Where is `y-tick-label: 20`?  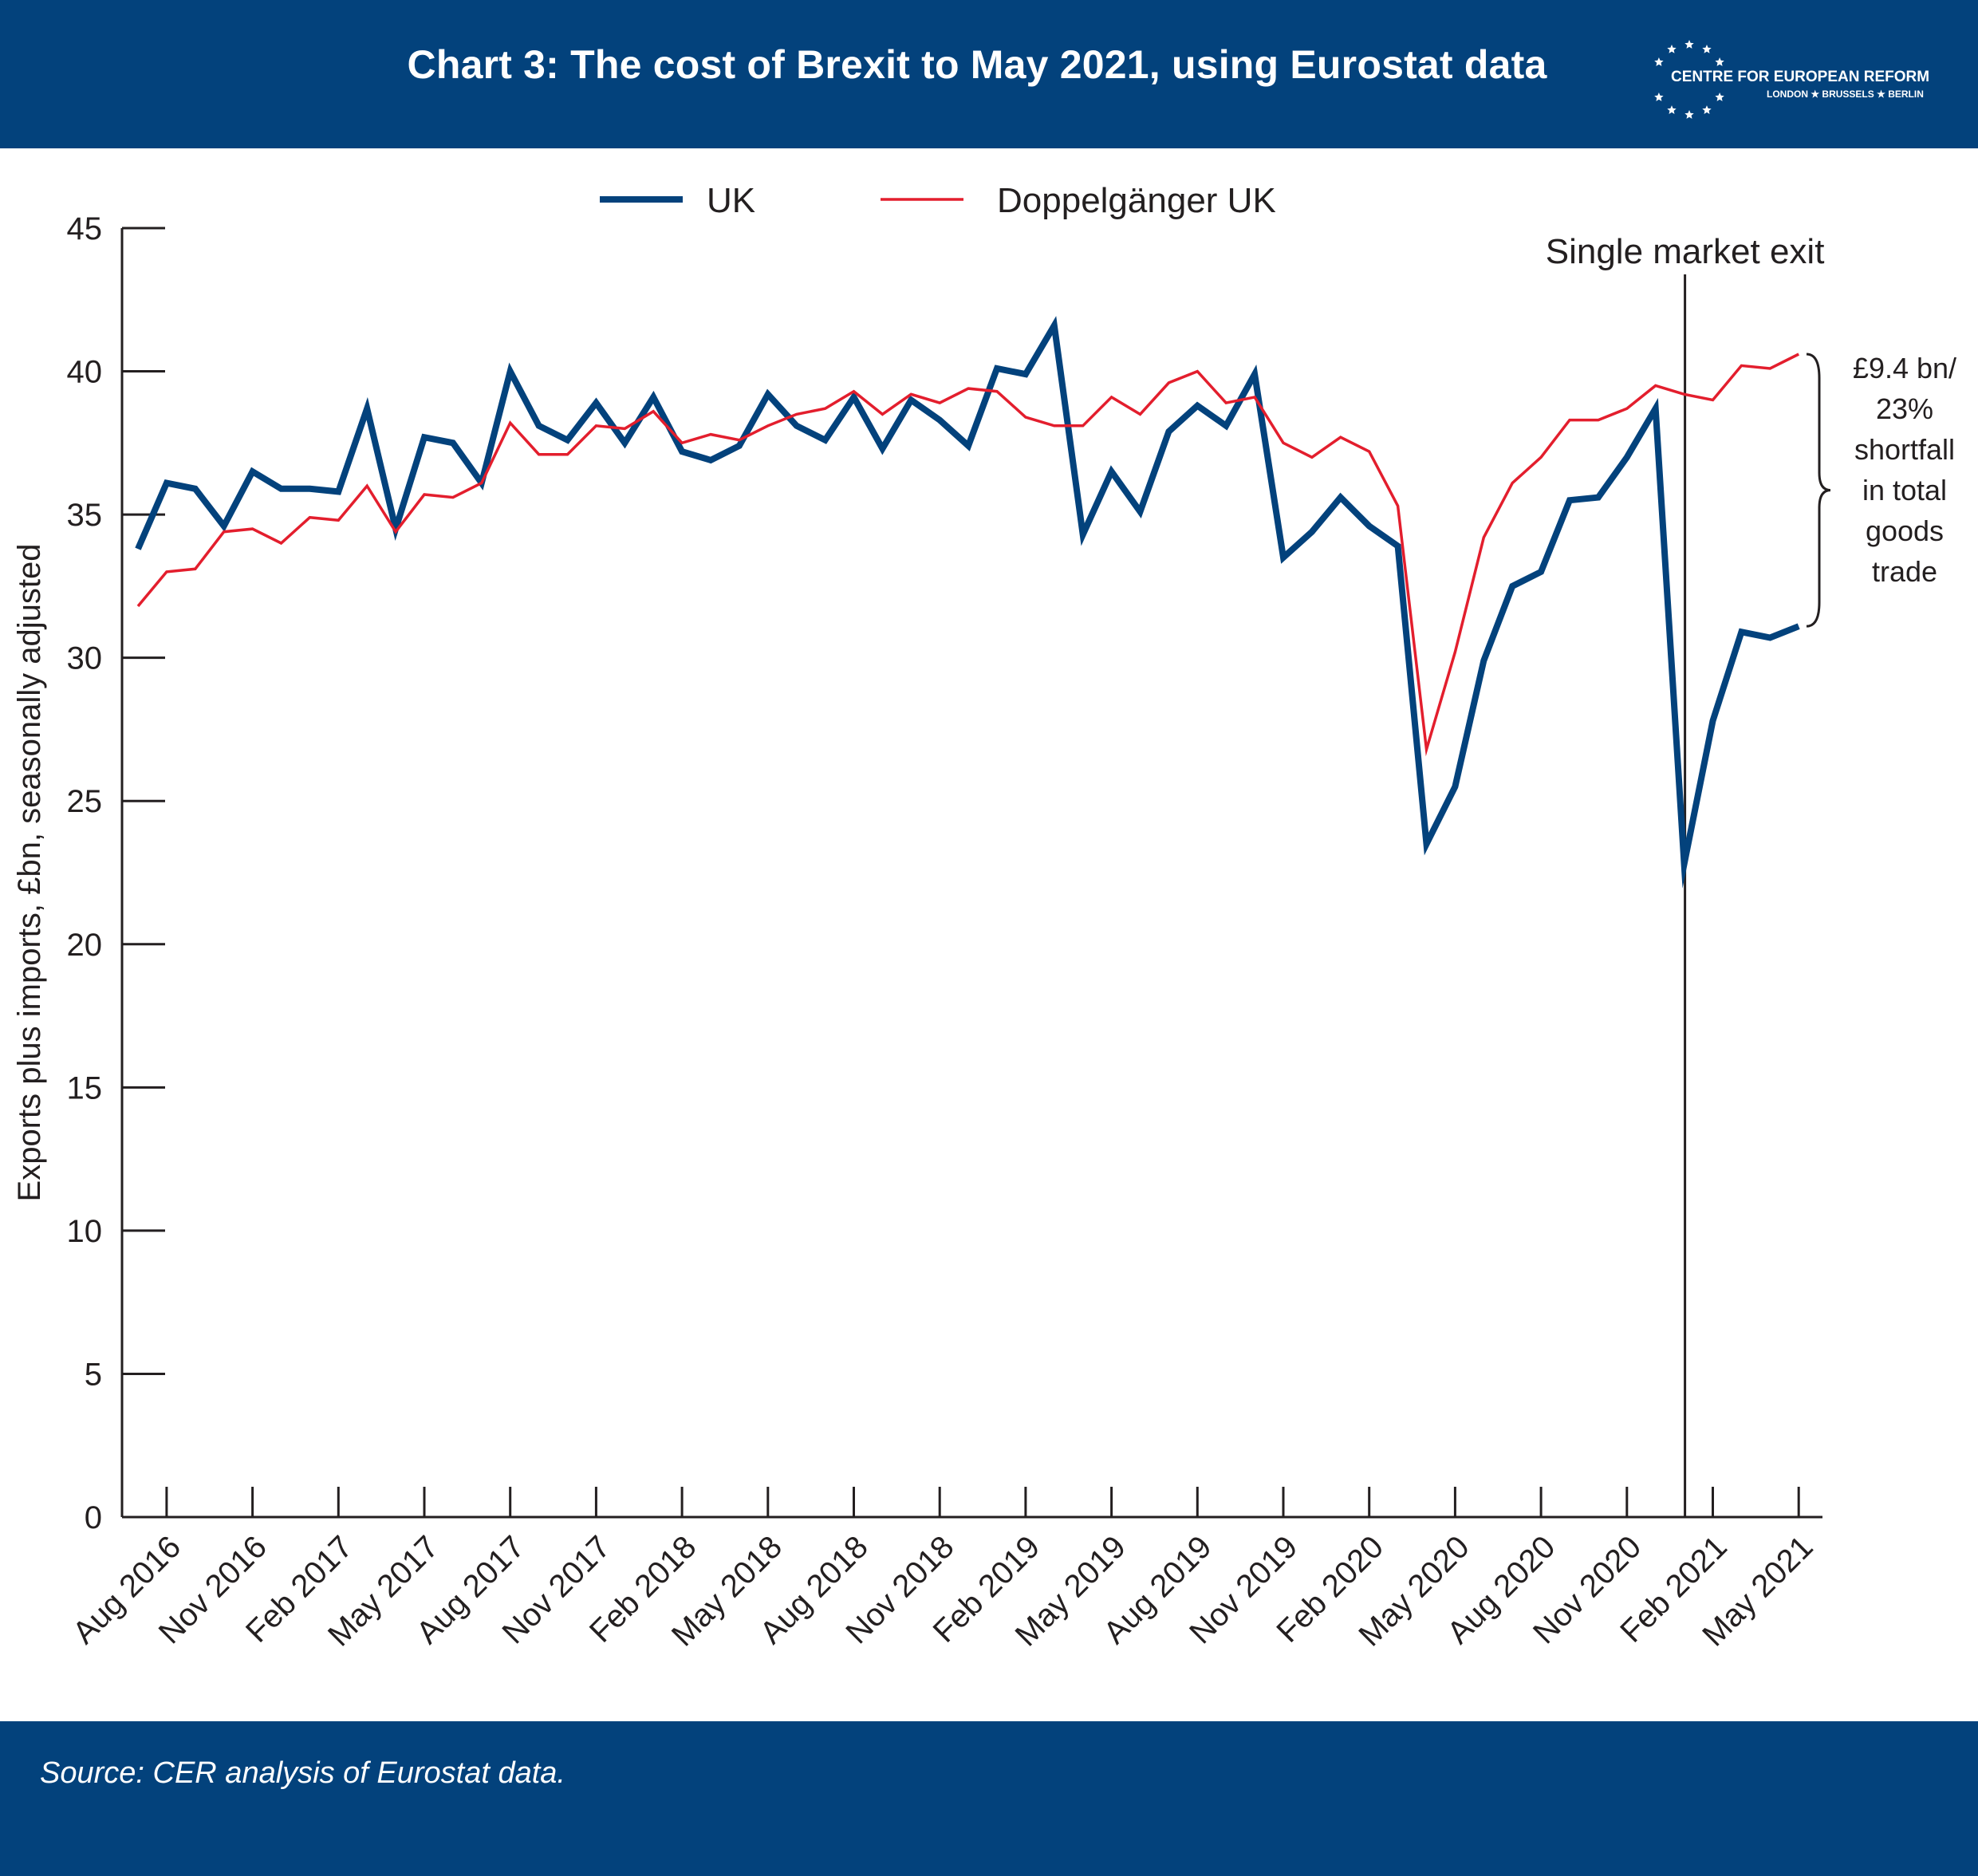
y-tick-label: 20 is located at coordinates (85, 946).